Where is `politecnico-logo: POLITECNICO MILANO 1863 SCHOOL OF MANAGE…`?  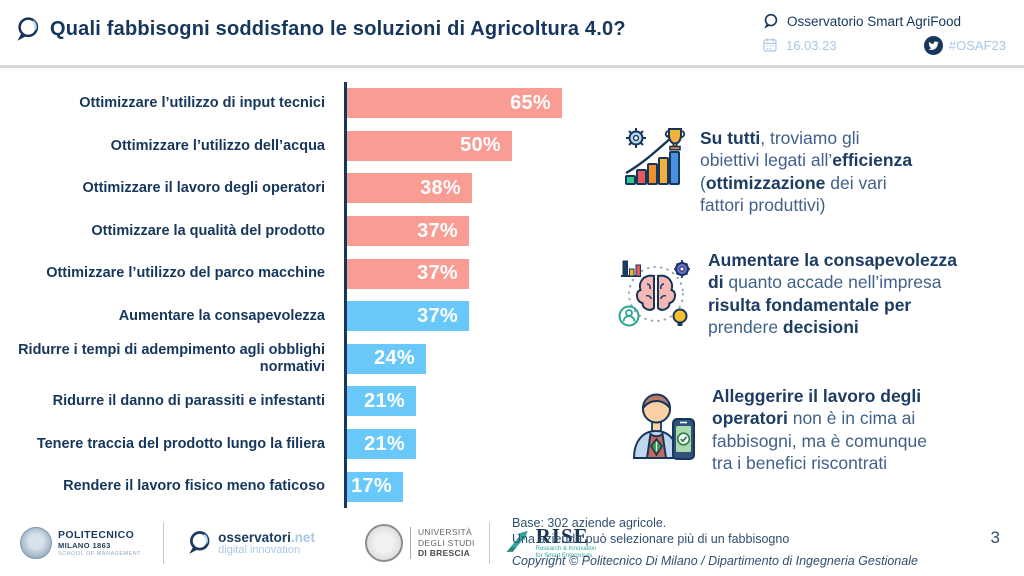
politecnico-logo: POLITECNICO MILANO 1863 SCHOOL OF MANAGE… is located at coordinates (80, 543).